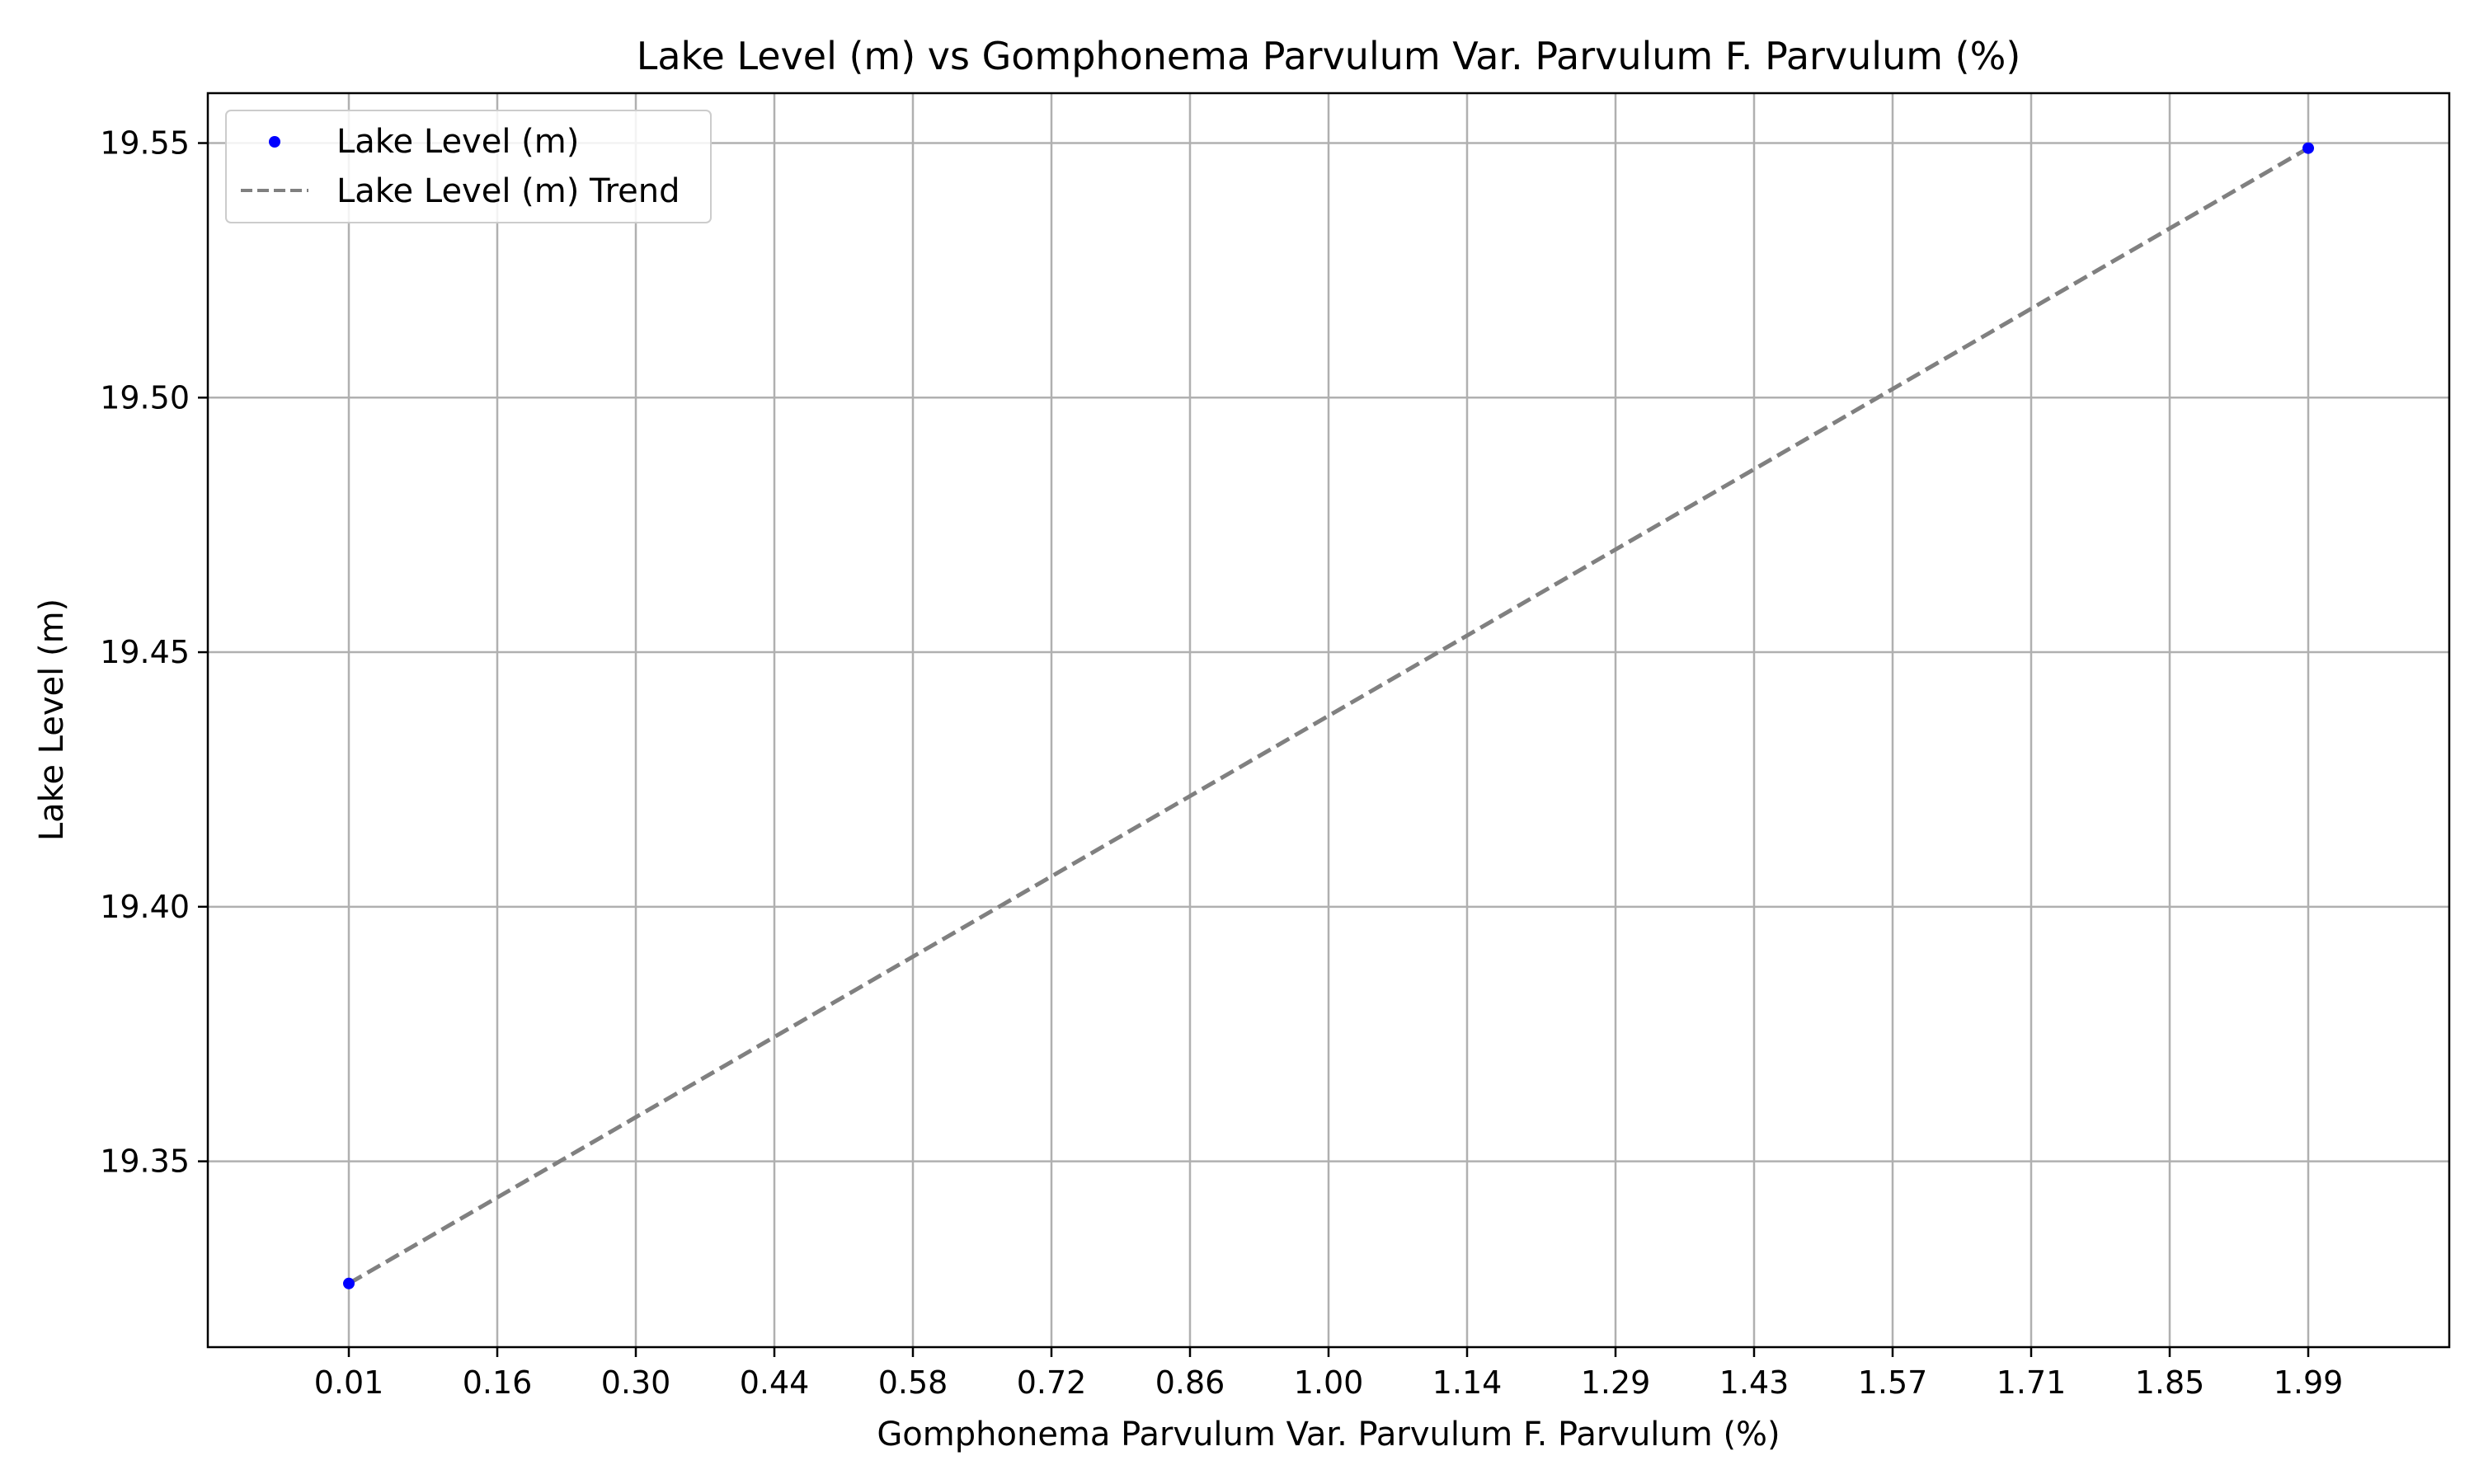 This screenshot has width=2474, height=1484. Describe the element at coordinates (1893, 1382) in the screenshot. I see `x-tick-label: 1.57` at that location.